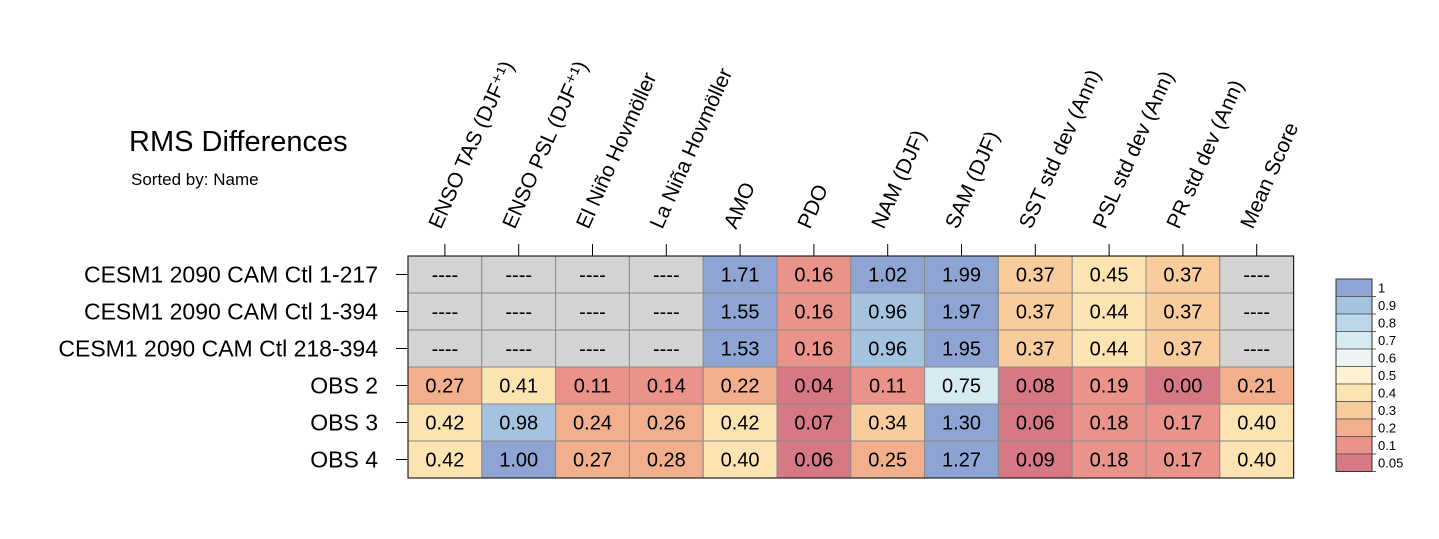  Describe the element at coordinates (813, 350) in the screenshot. I see `cell-value-label: 0.16` at that location.